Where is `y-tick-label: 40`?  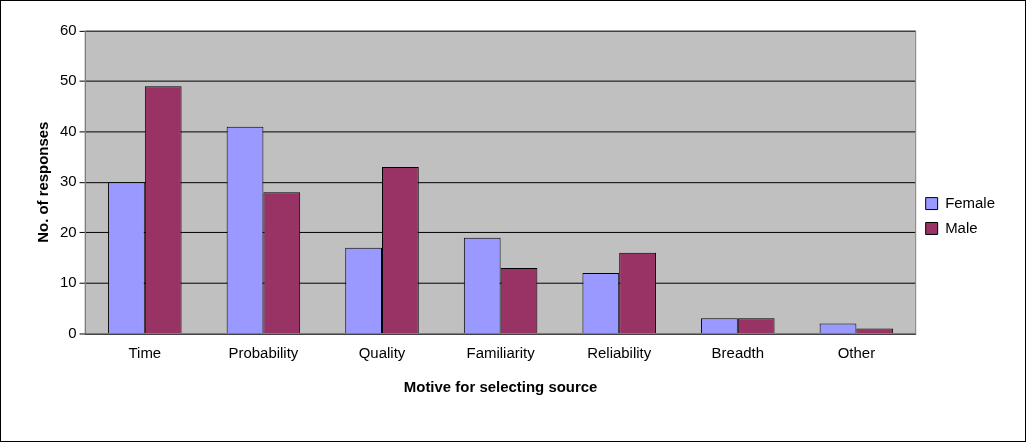
y-tick-label: 40 is located at coordinates (68, 130).